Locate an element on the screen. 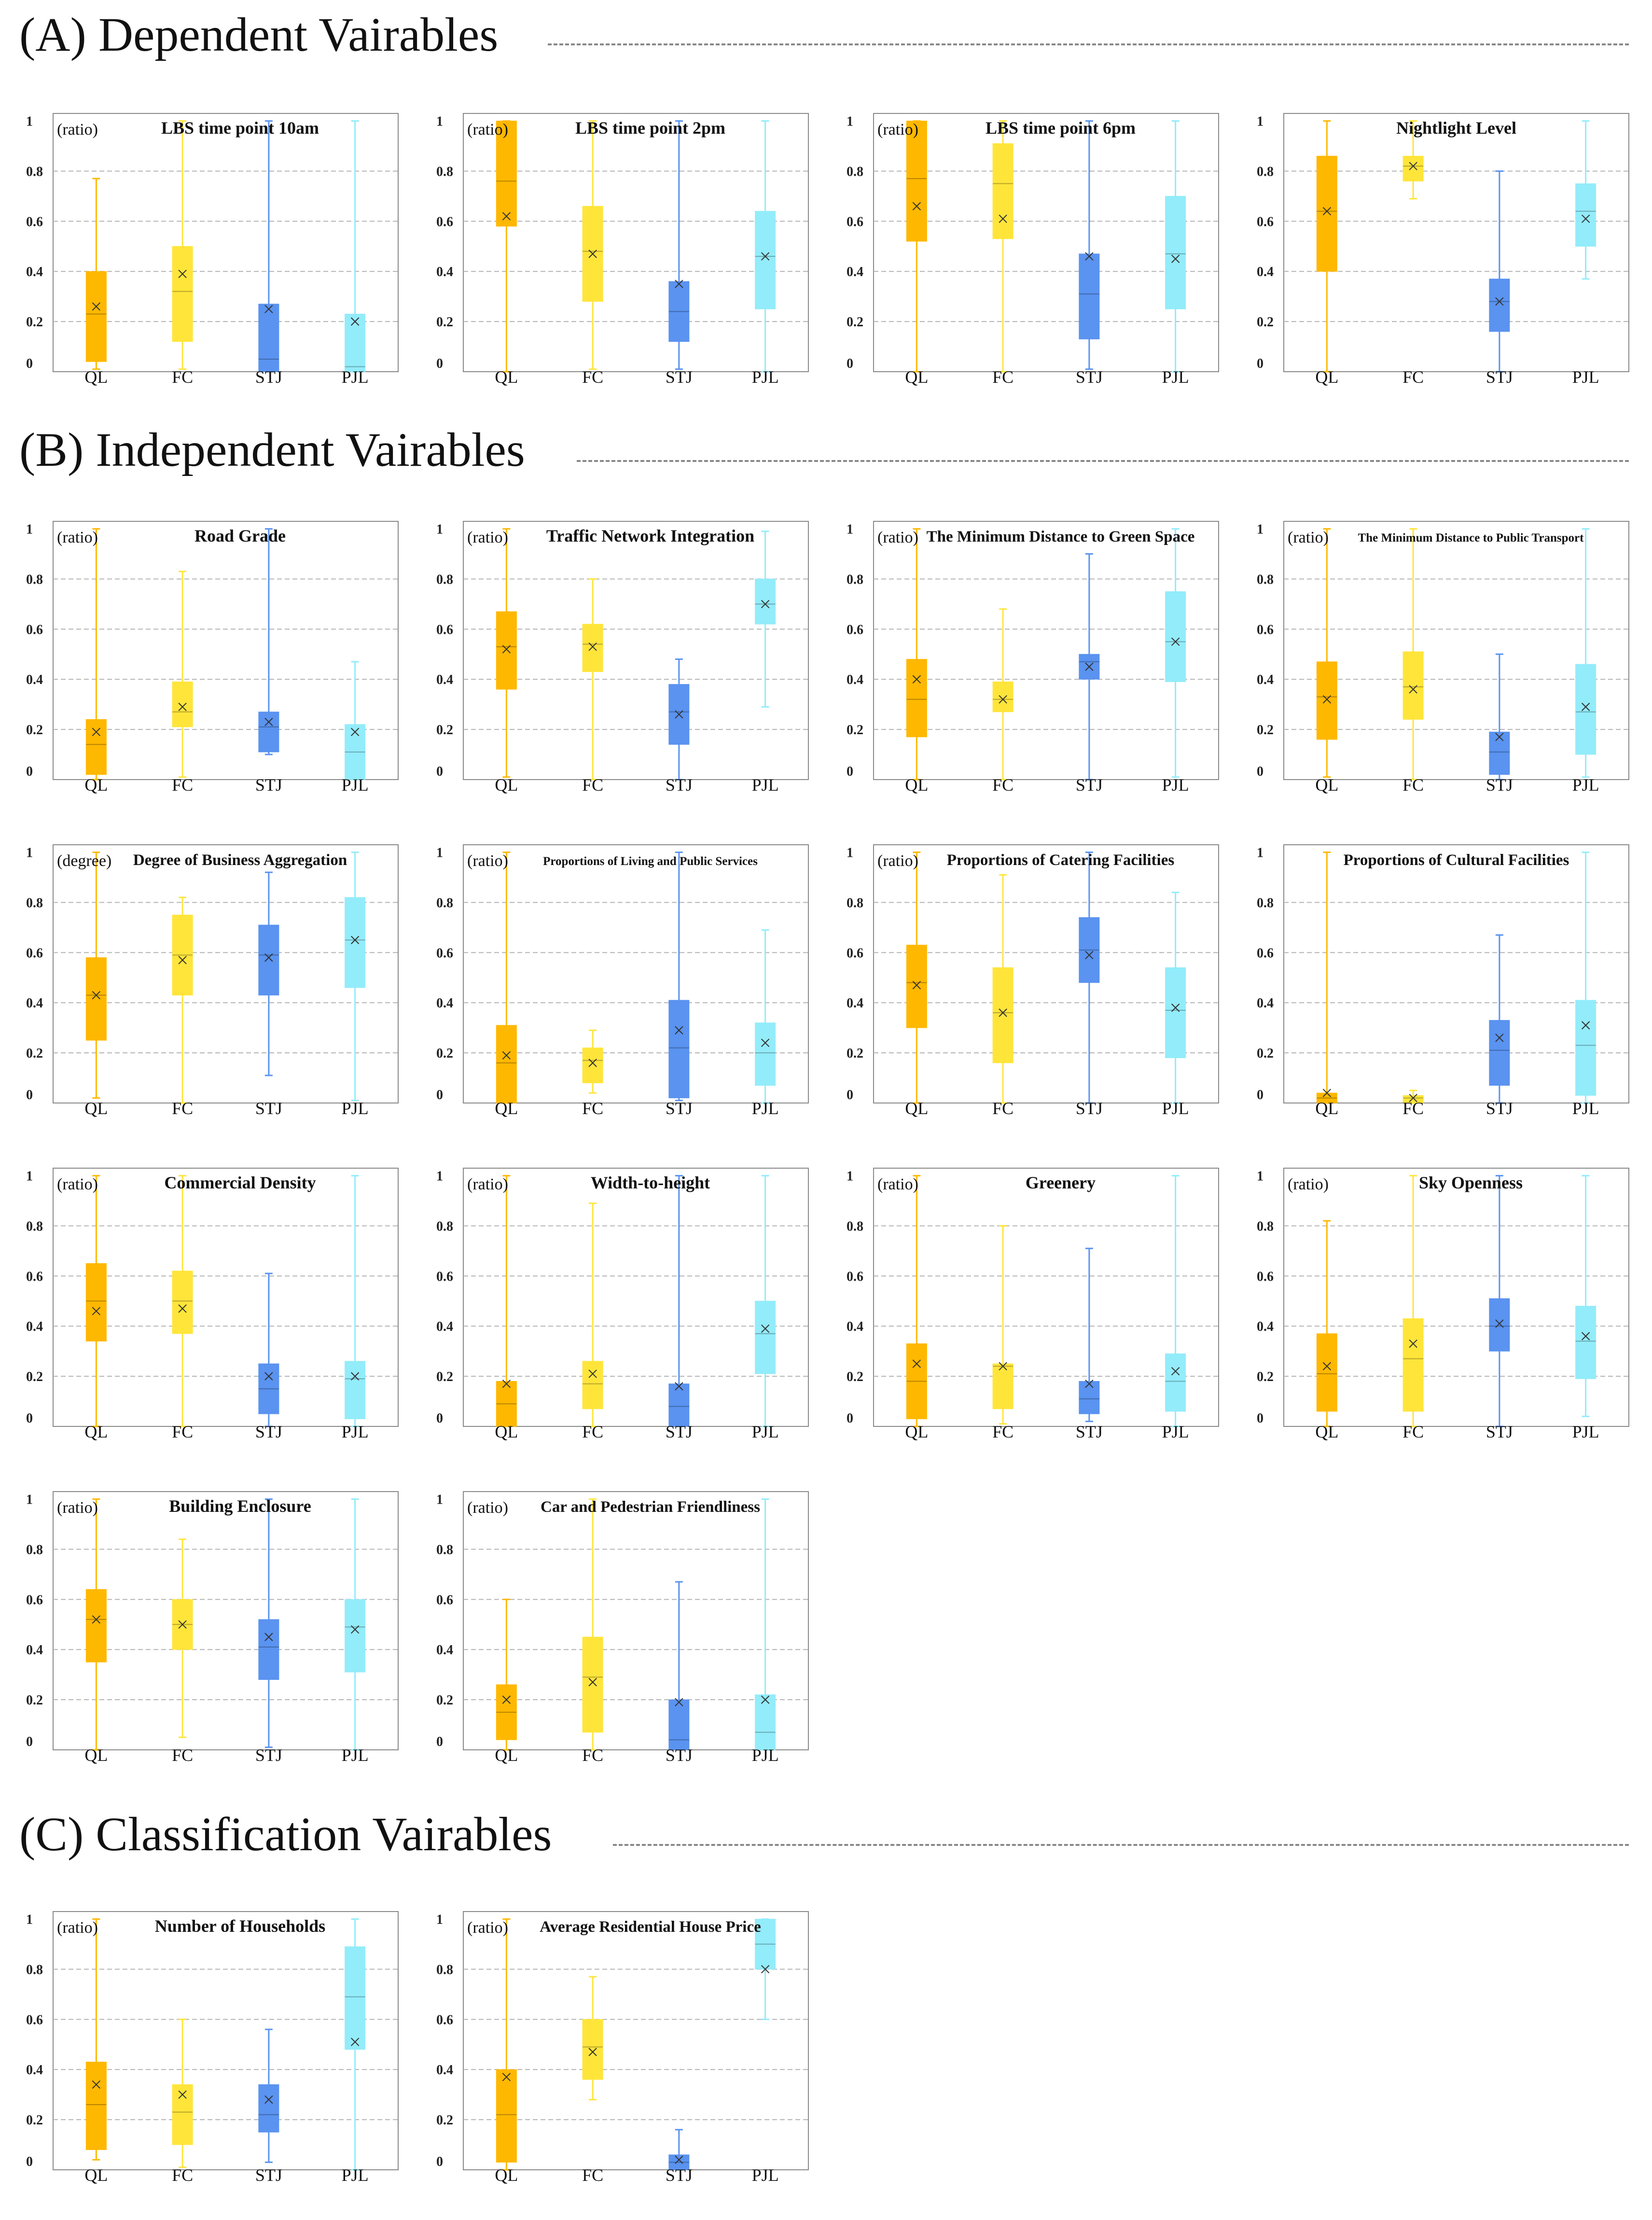 Image resolution: width=1652 pixels, height=2220 pixels. section-divider-a is located at coordinates (1088, 44).